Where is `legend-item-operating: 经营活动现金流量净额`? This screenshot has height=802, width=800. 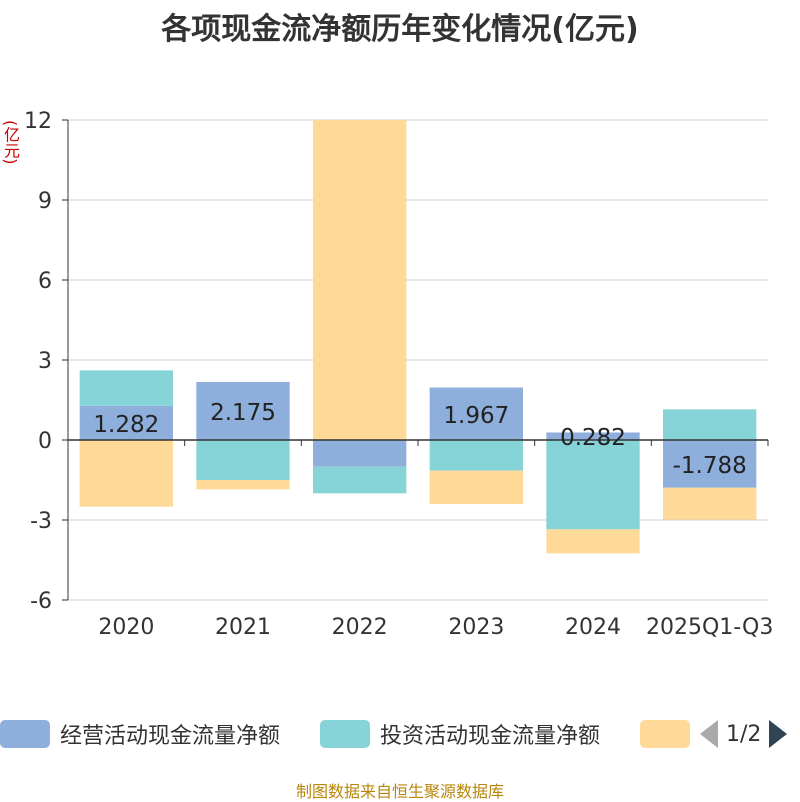
legend-item-operating: 经营活动现金流量净额 is located at coordinates (140, 734).